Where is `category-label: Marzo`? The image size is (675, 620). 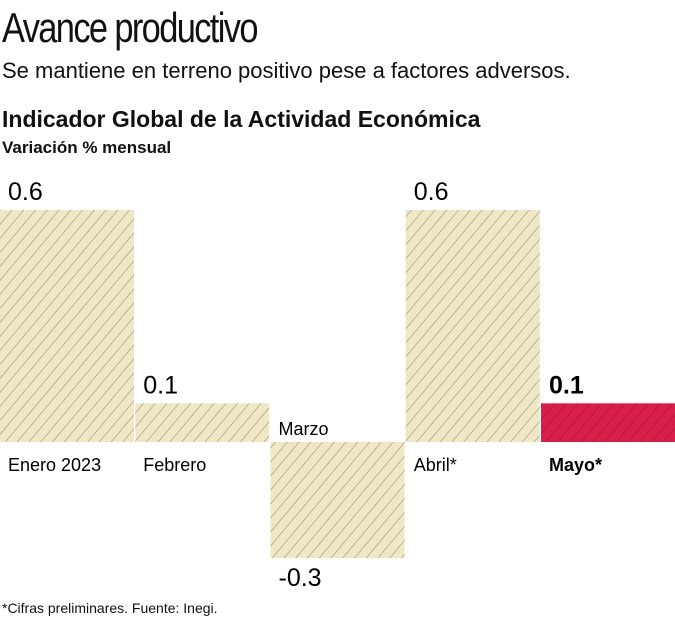 category-label: Marzo is located at coordinates (304, 429).